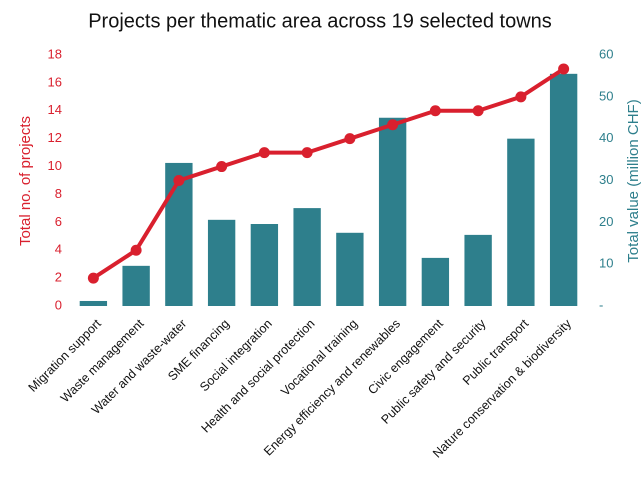 This screenshot has height=477, width=643. I want to click on x-tick-label: Civic engagement, so click(405, 356).